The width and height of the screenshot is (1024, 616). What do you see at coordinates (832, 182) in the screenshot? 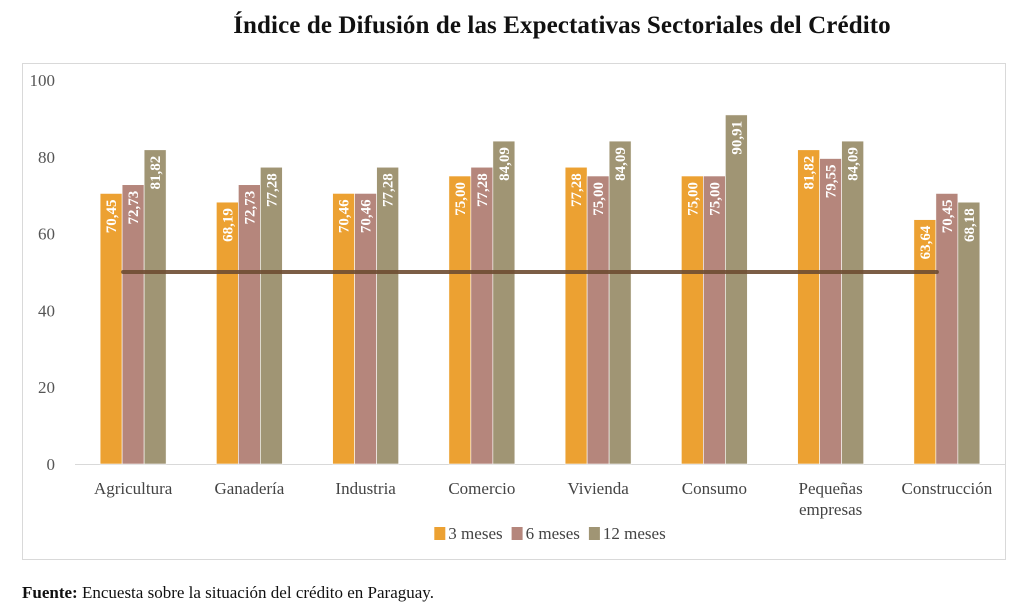
I see `data-label: 79,55` at bounding box center [832, 182].